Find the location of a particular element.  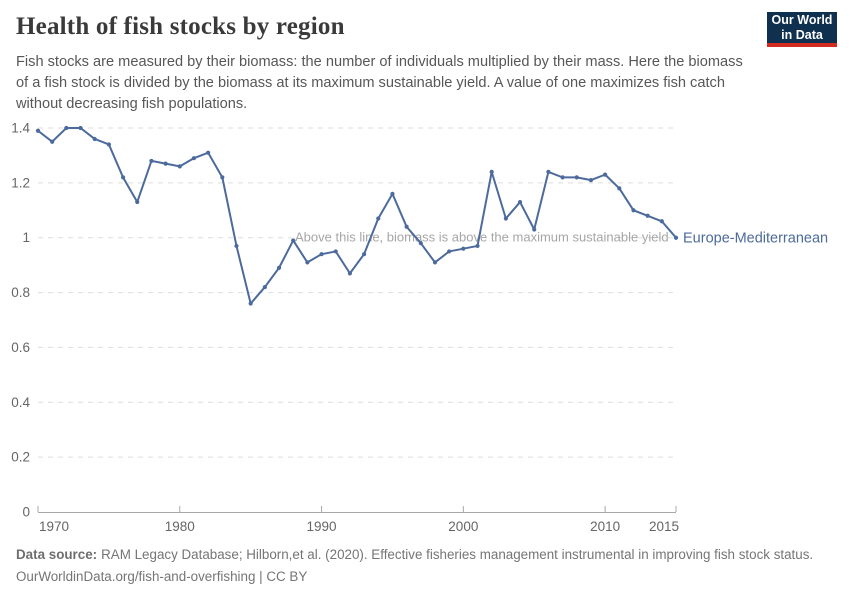

annotation-mask is located at coordinates (453, 237).